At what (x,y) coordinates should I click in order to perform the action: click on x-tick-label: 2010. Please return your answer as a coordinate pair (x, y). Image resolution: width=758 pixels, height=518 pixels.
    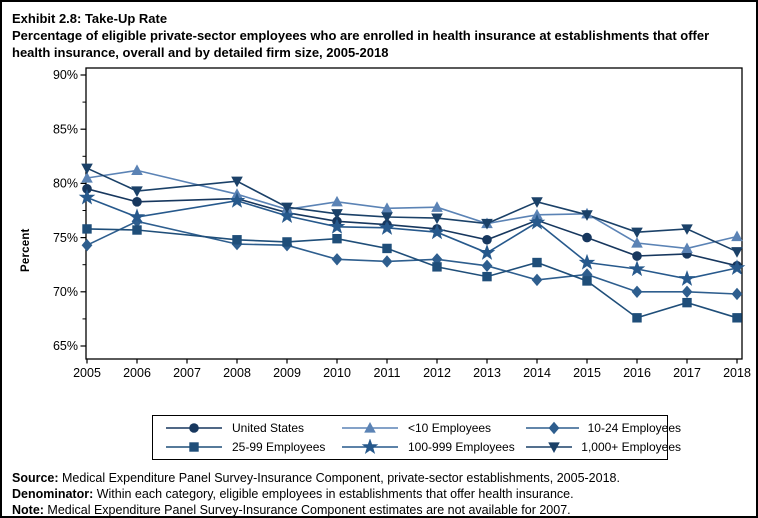
    Looking at the image, I should click on (337, 373).